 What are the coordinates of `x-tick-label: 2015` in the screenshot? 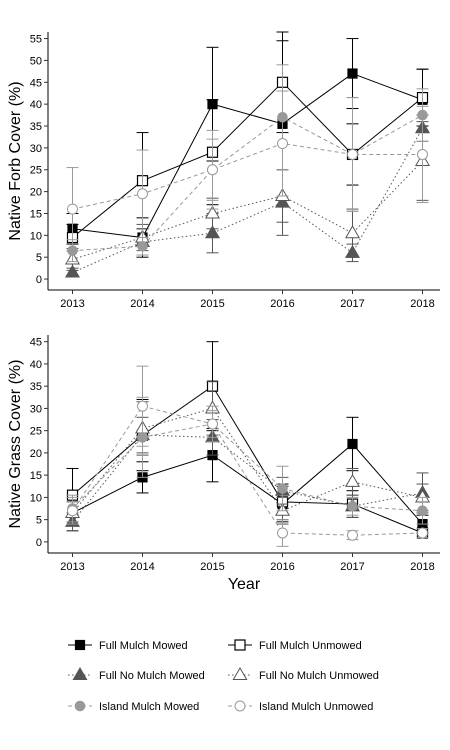 It's located at (212, 567).